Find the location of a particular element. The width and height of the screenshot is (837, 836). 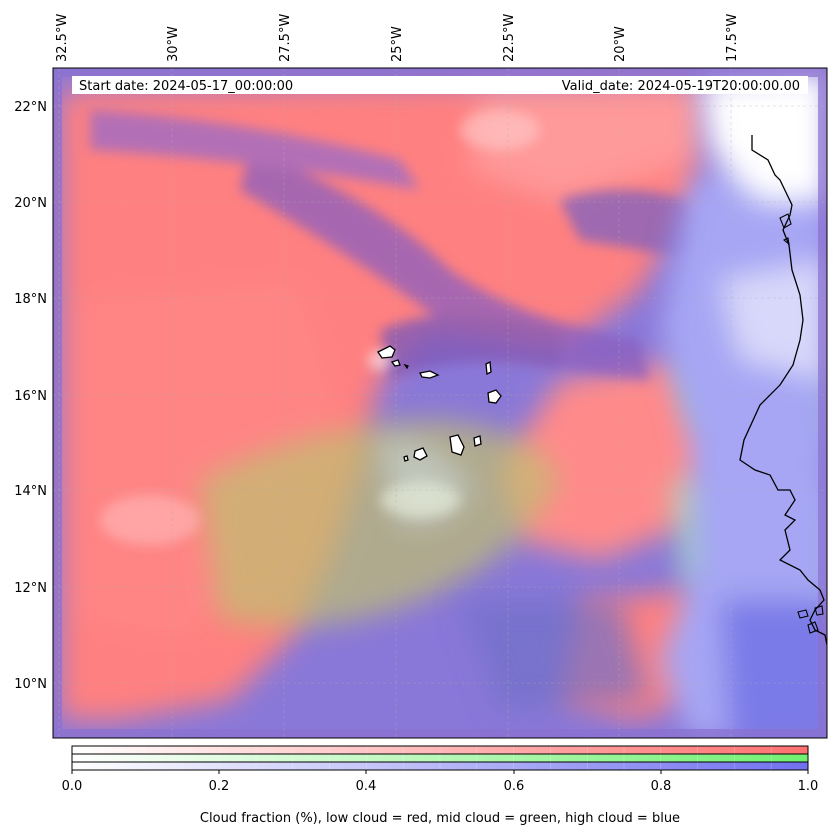

date-header-box is located at coordinates (440, 85).